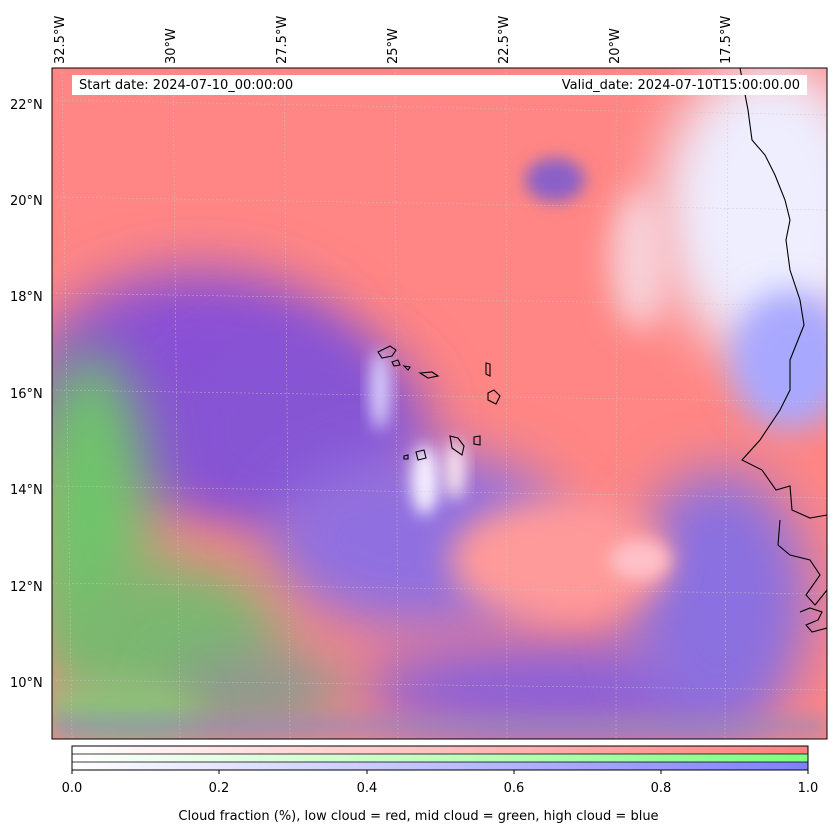 This screenshot has width=837, height=836. Describe the element at coordinates (26, 105) in the screenshot. I see `lat-label: 22°N` at that location.